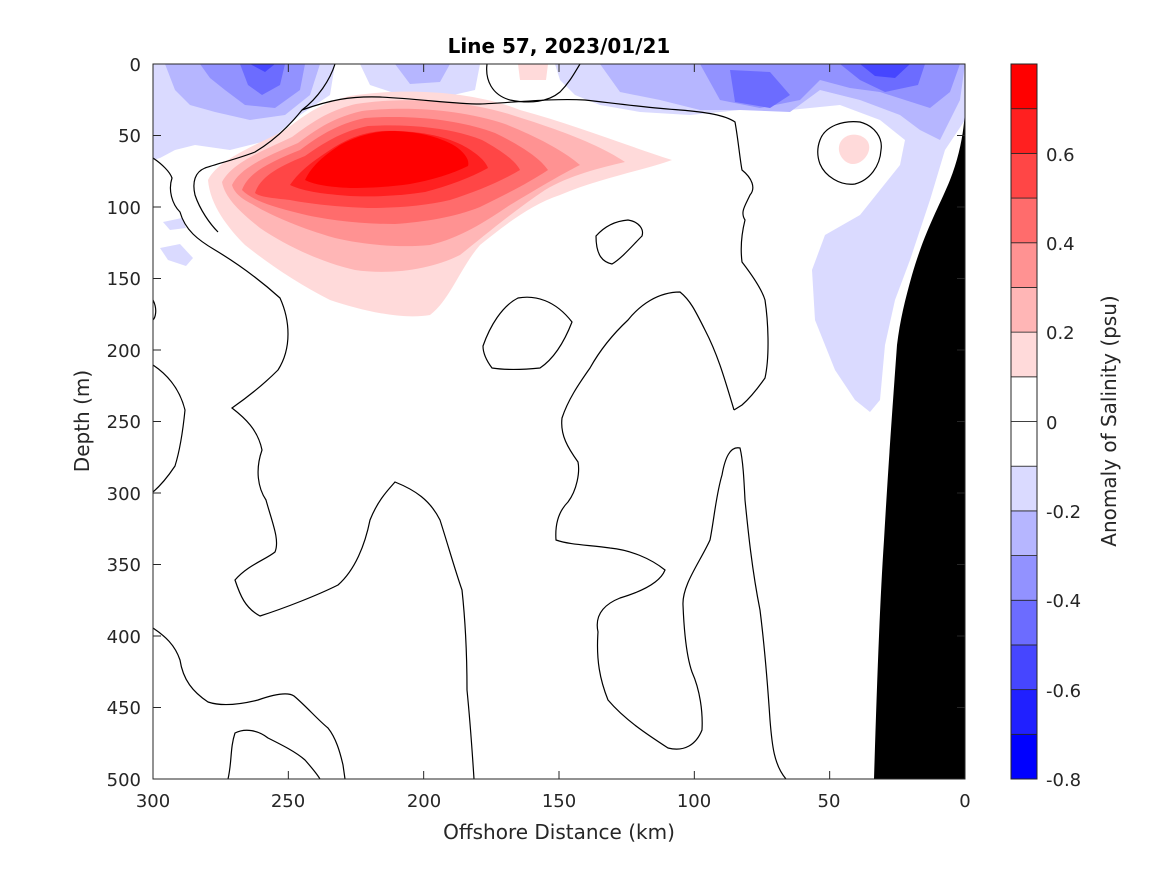 This screenshot has height=875, width=1167. I want to click on contour-mid-block, so click(671, 535).